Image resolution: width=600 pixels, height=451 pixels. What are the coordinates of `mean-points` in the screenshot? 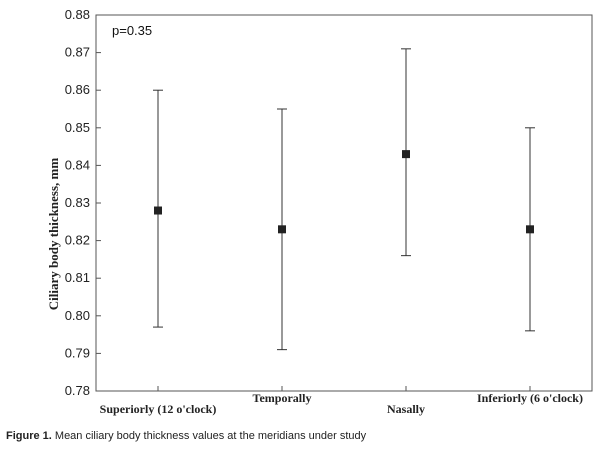 It's located at (344, 192).